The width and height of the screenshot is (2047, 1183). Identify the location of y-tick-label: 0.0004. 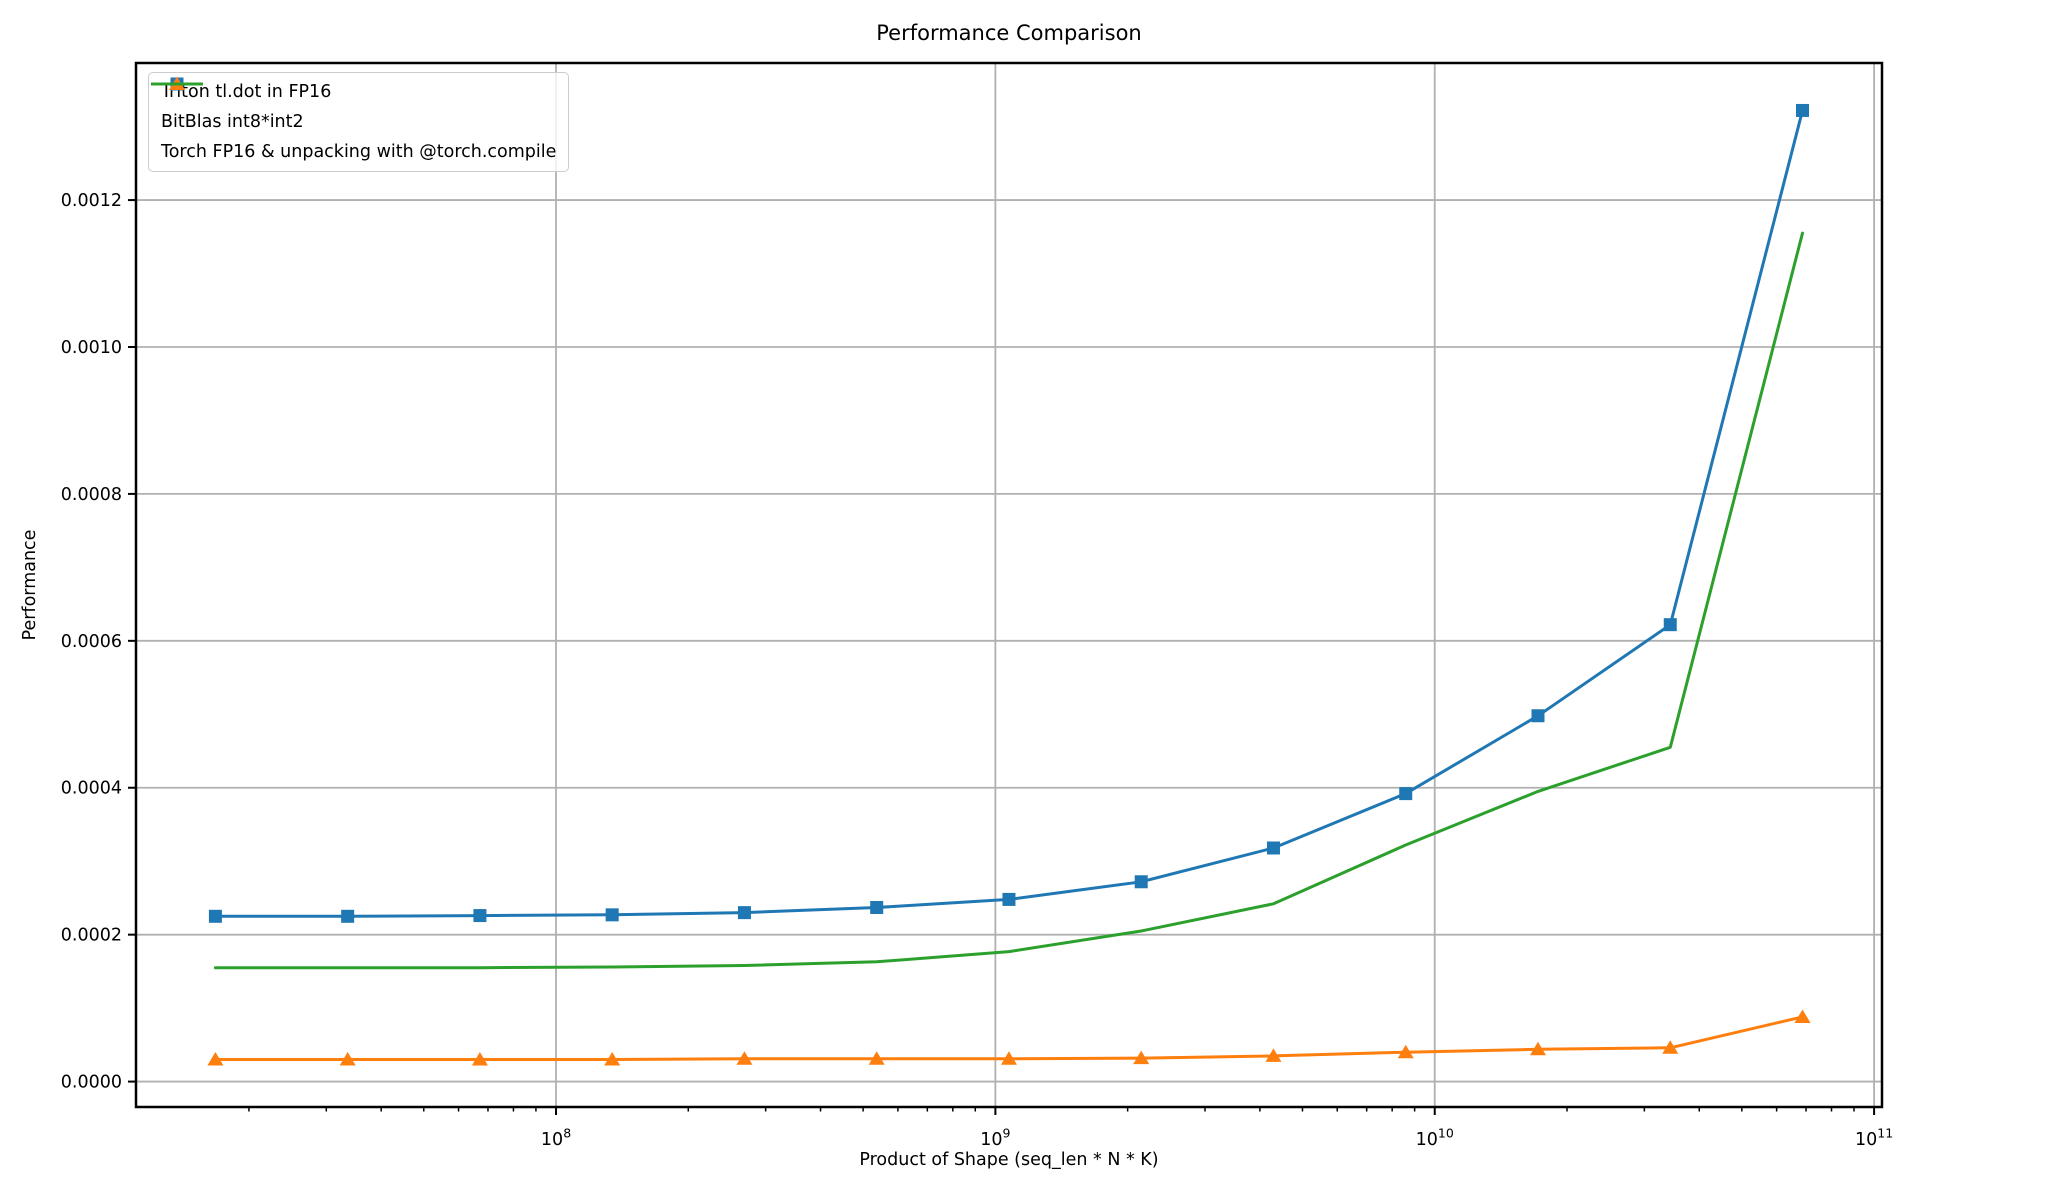
(91, 789).